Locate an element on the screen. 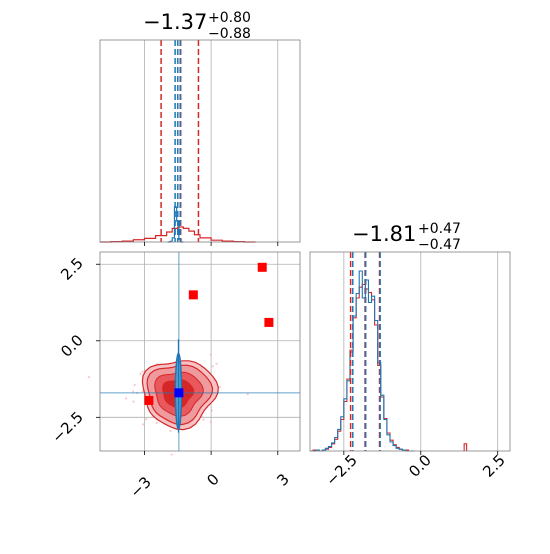  title-param-2-value: −1.81 is located at coordinates (384, 234).